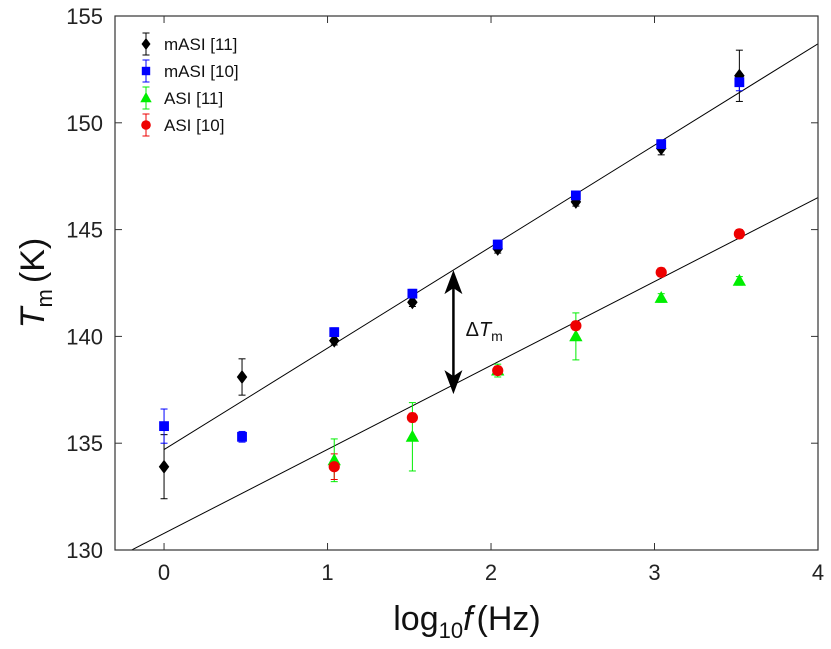  I want to click on legend-label: mASI [11], so click(200, 44).